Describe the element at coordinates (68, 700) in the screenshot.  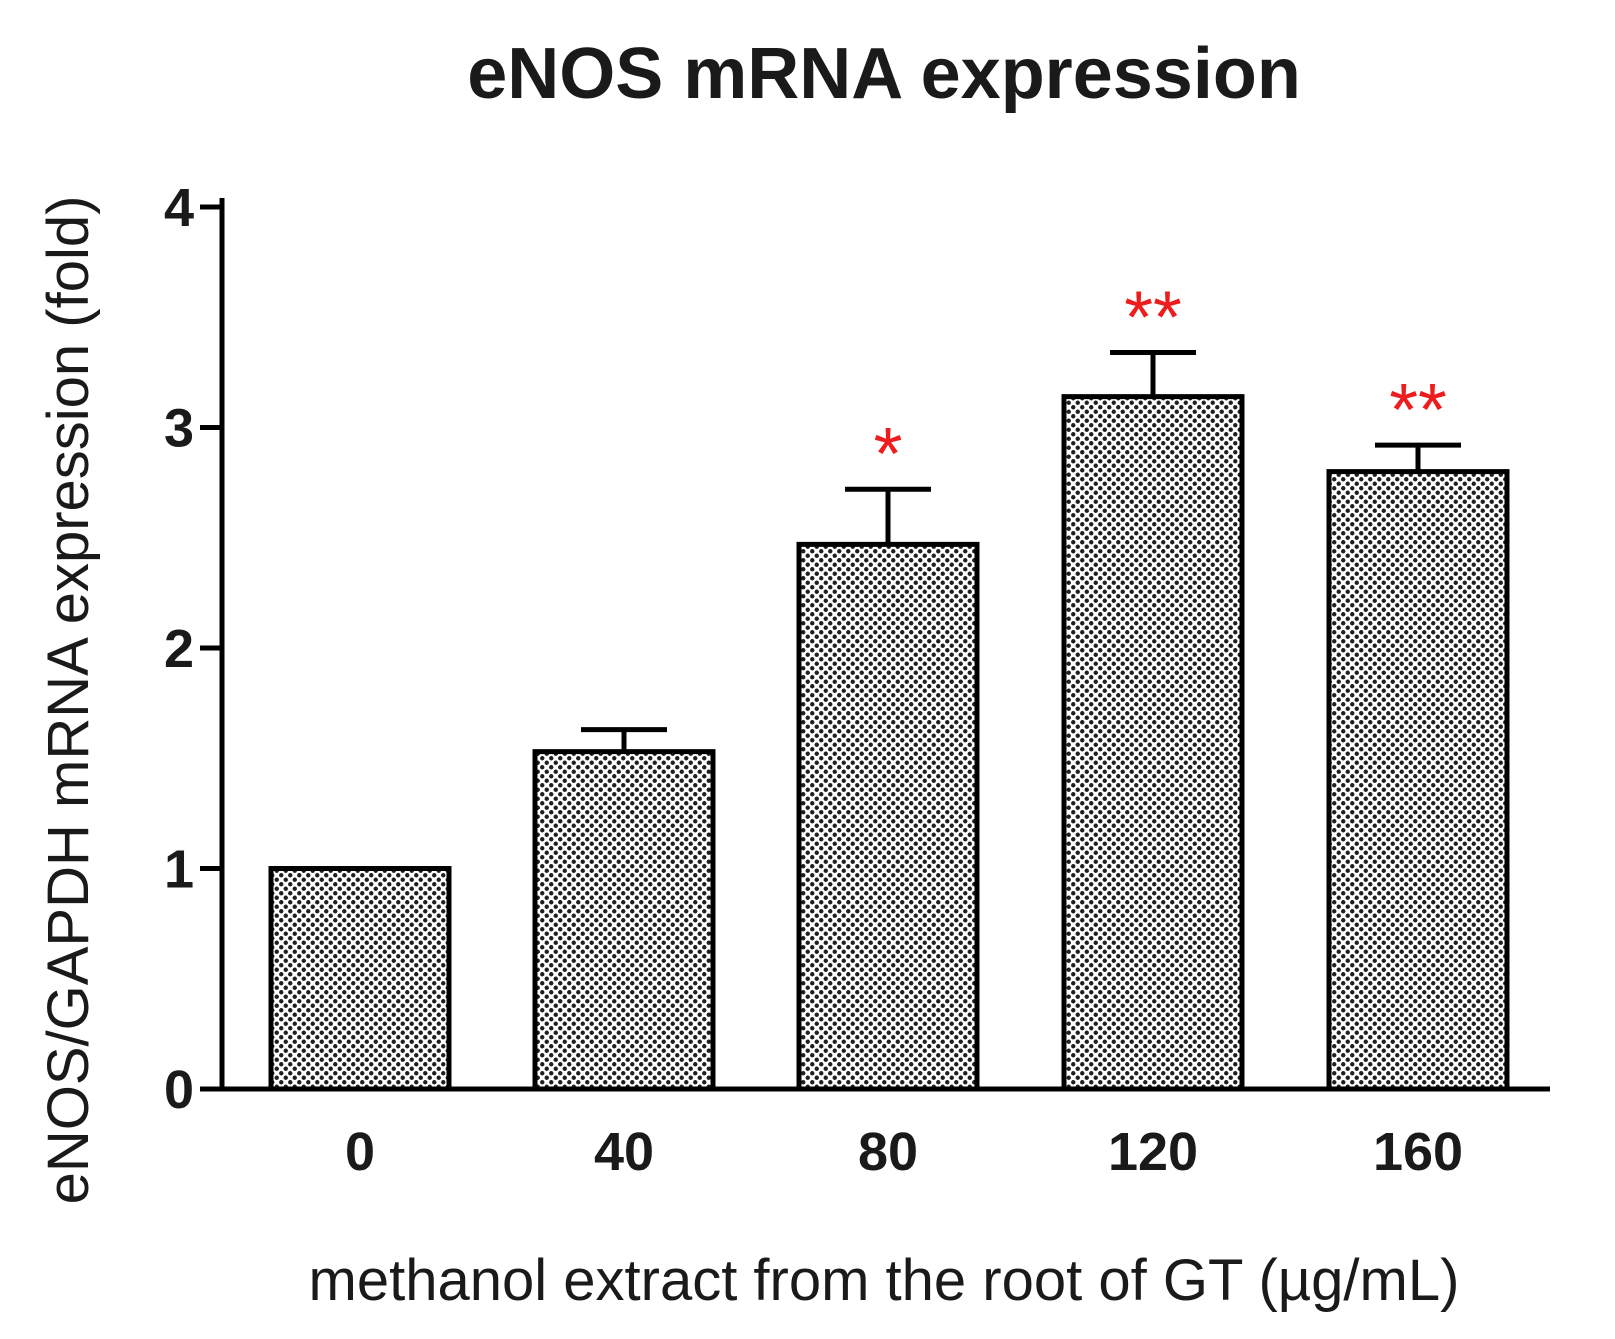
I see `y-axis-label: eNOS/GAPDH mRNA expression (fold)` at that location.